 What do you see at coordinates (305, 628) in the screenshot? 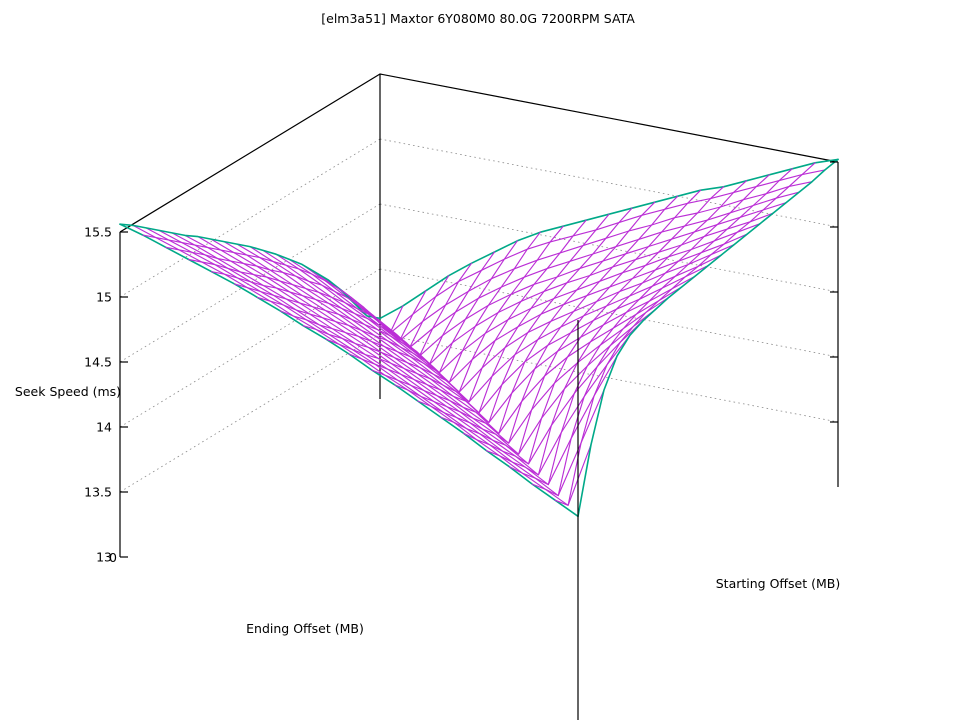
I see `xaxis-title: Ending Offset (MB)` at bounding box center [305, 628].